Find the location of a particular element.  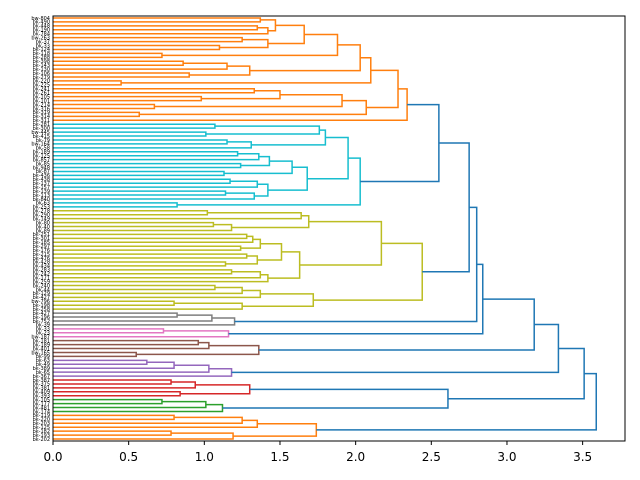

leaf-label: bk-367 is located at coordinates (41, 377).